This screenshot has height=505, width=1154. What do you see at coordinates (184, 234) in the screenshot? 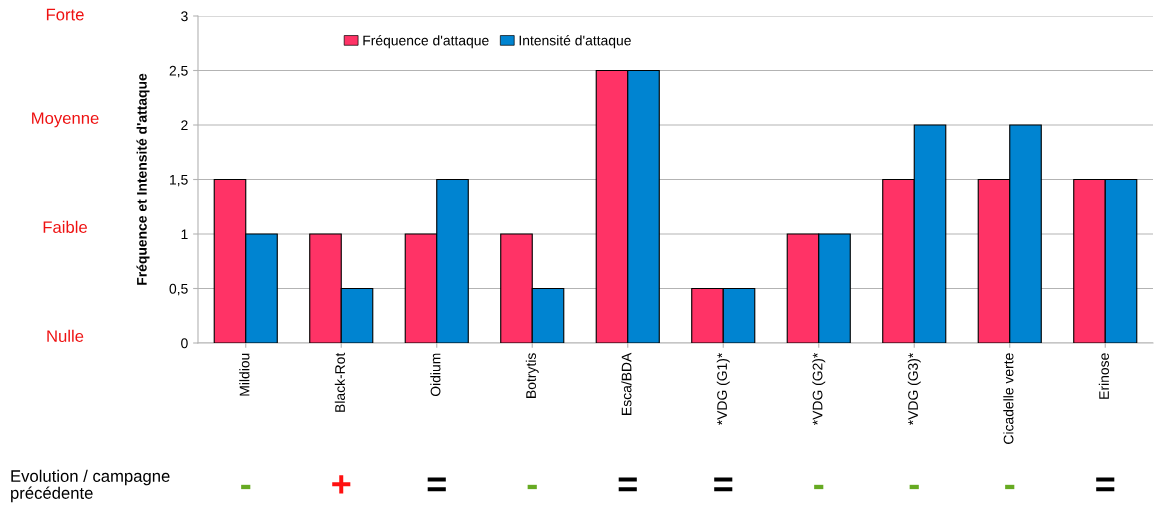
I see `y-tick-label: 1` at bounding box center [184, 234].